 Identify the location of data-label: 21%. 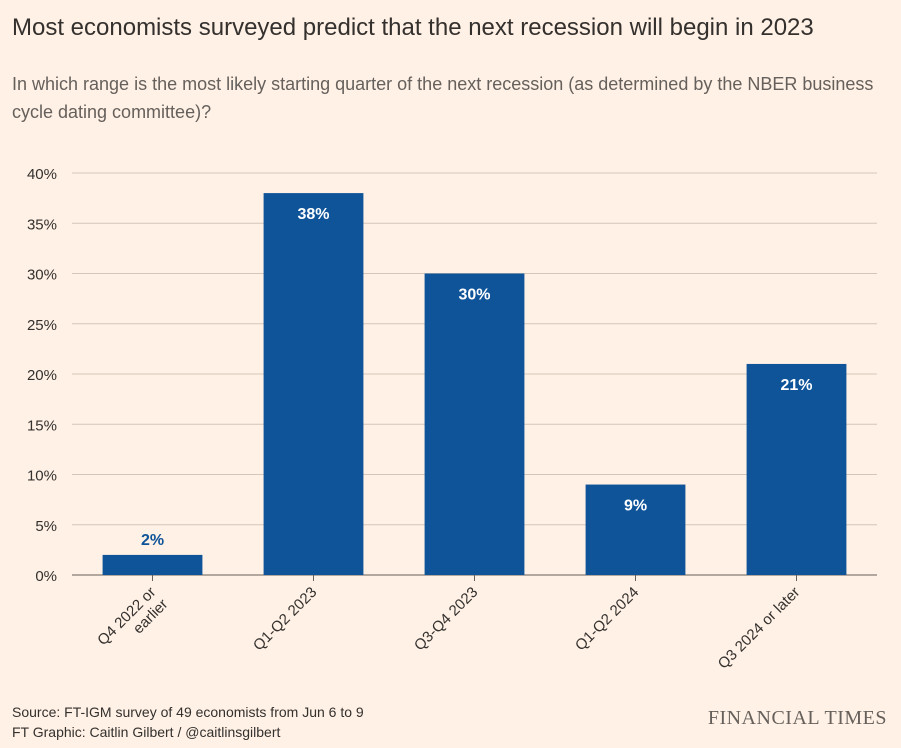
(796, 385).